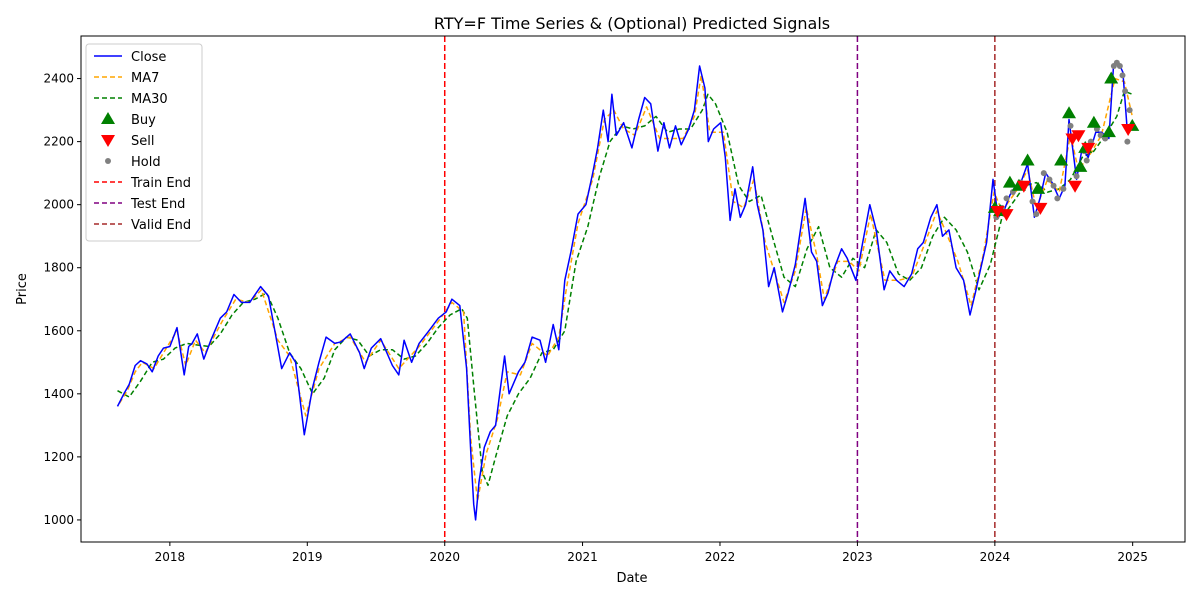 The image size is (1200, 600). What do you see at coordinates (148, 57) in the screenshot?
I see `legend-label: Close` at bounding box center [148, 57].